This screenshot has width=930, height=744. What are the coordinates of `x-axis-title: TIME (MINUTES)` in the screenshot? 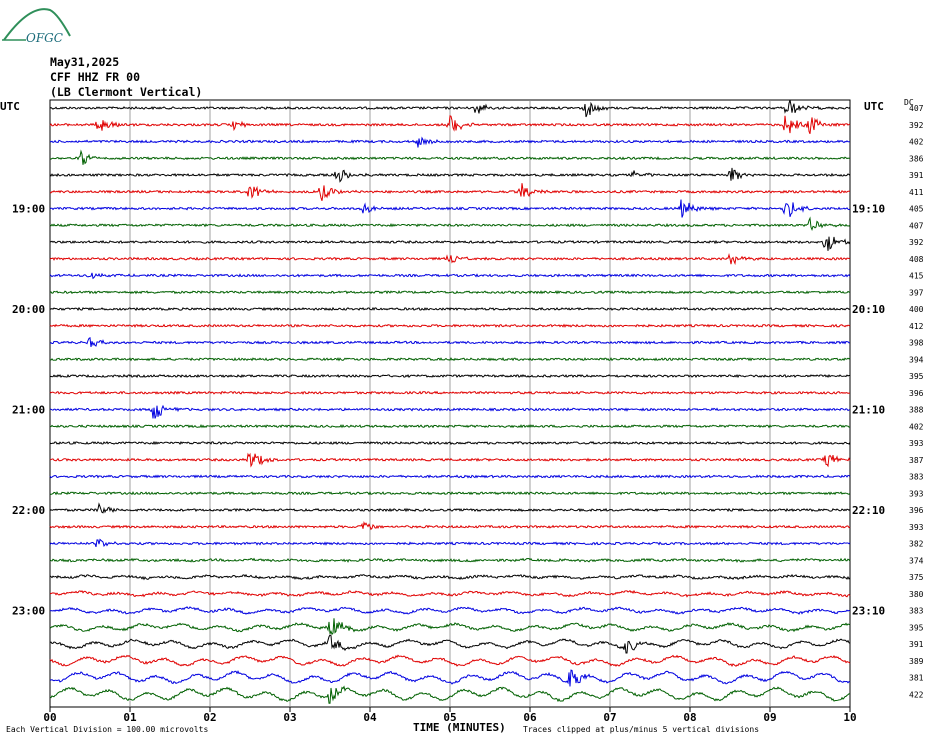 It's located at (459, 727).